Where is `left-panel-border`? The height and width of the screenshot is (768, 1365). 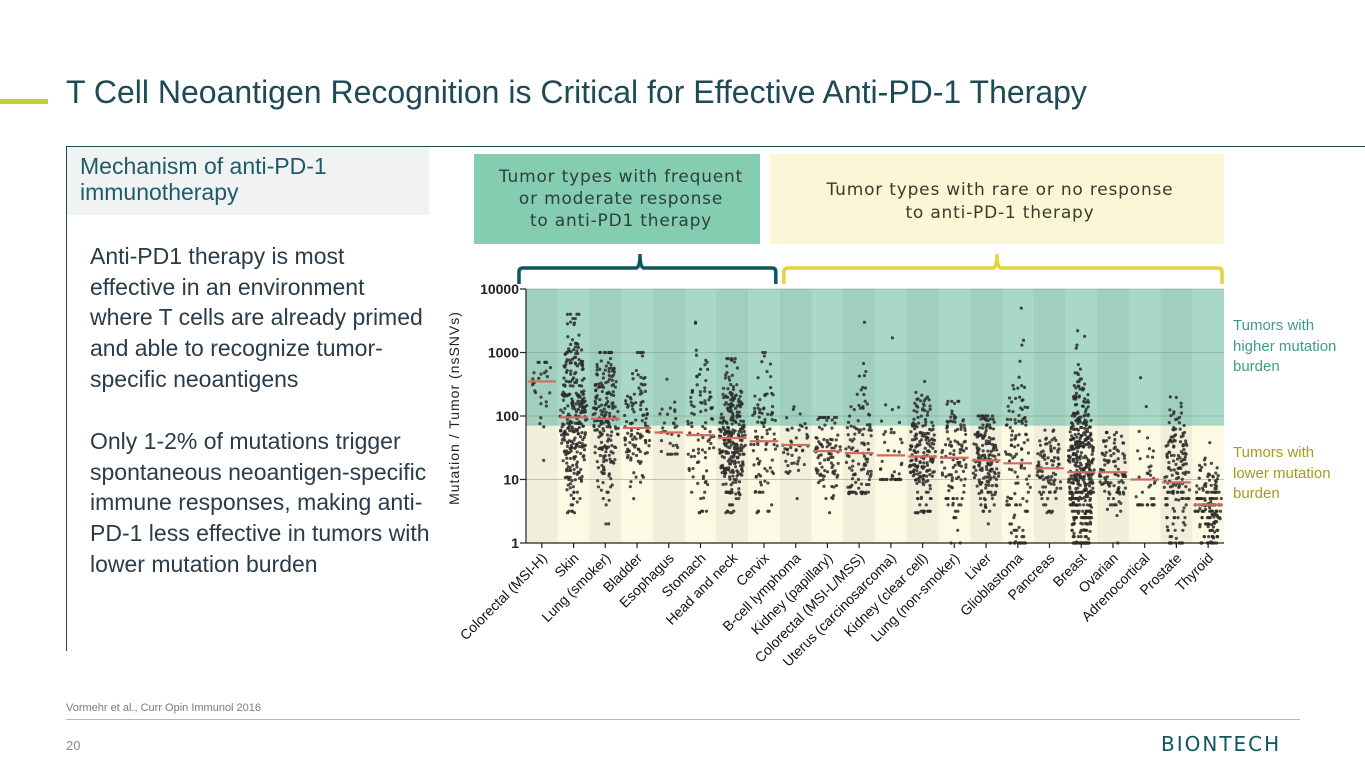 left-panel-border is located at coordinates (66, 398).